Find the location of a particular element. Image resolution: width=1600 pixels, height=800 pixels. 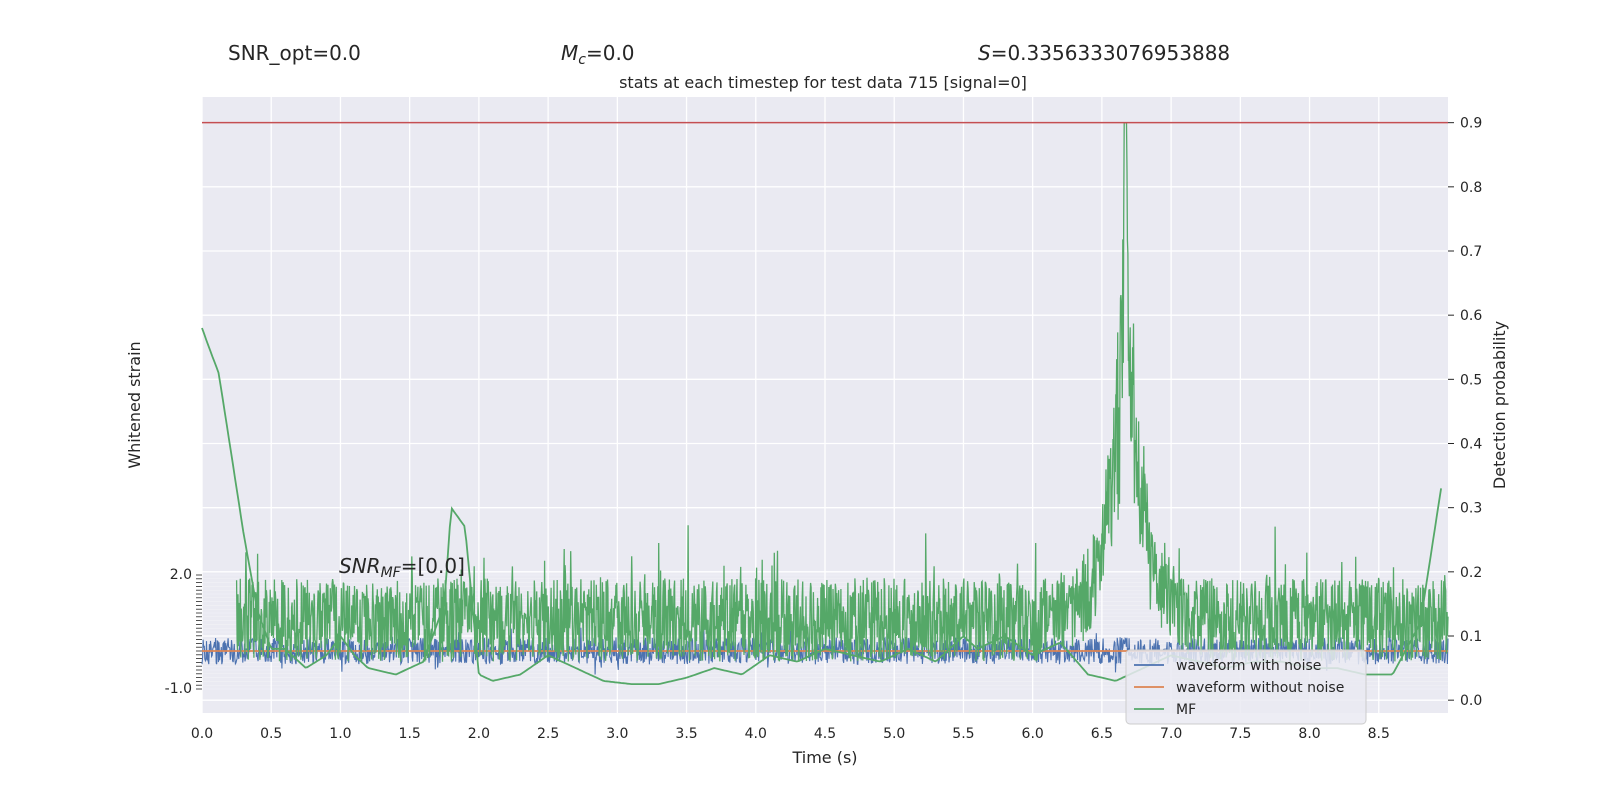

right-tick-label: 0.0 is located at coordinates (1471, 701).